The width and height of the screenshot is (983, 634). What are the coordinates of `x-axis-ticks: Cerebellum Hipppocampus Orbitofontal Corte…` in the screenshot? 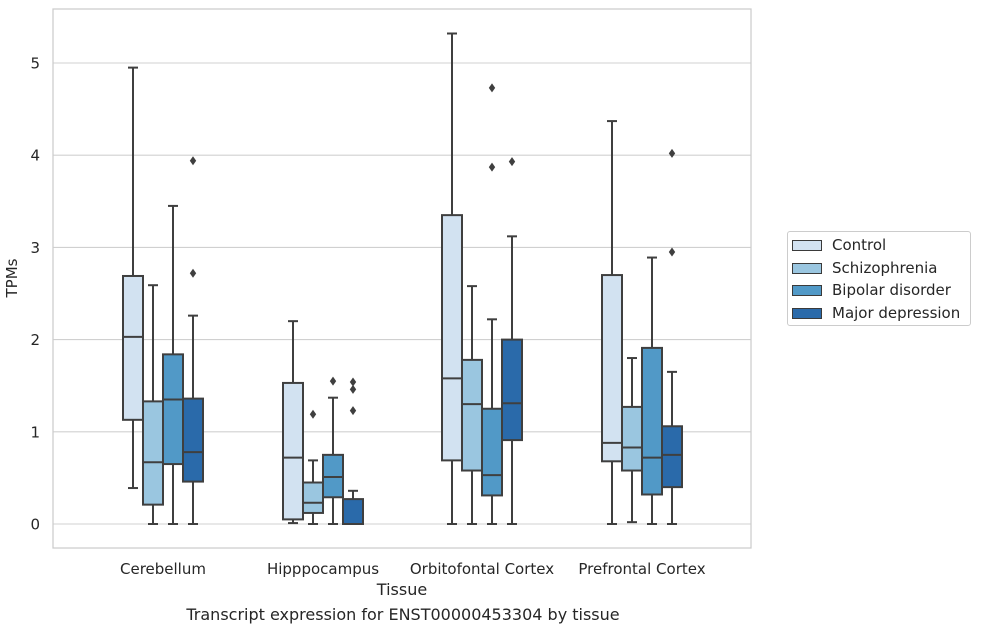 It's located at (413, 569).